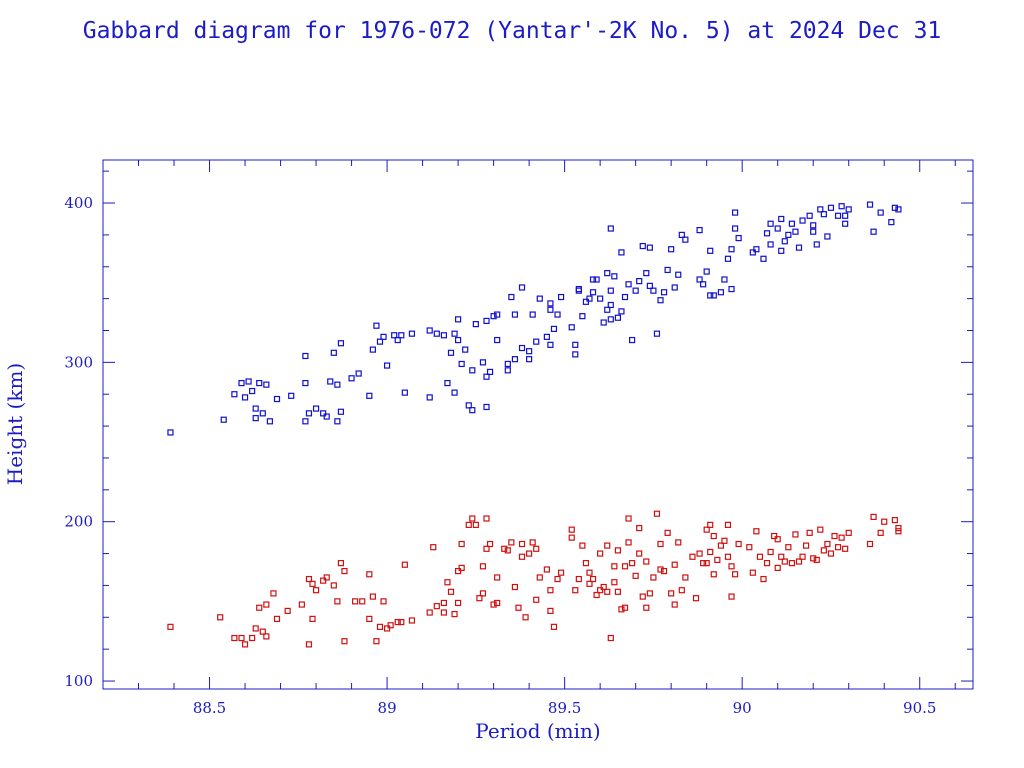  What do you see at coordinates (742, 708) in the screenshot?
I see `x-tick-label: 90` at bounding box center [742, 708].